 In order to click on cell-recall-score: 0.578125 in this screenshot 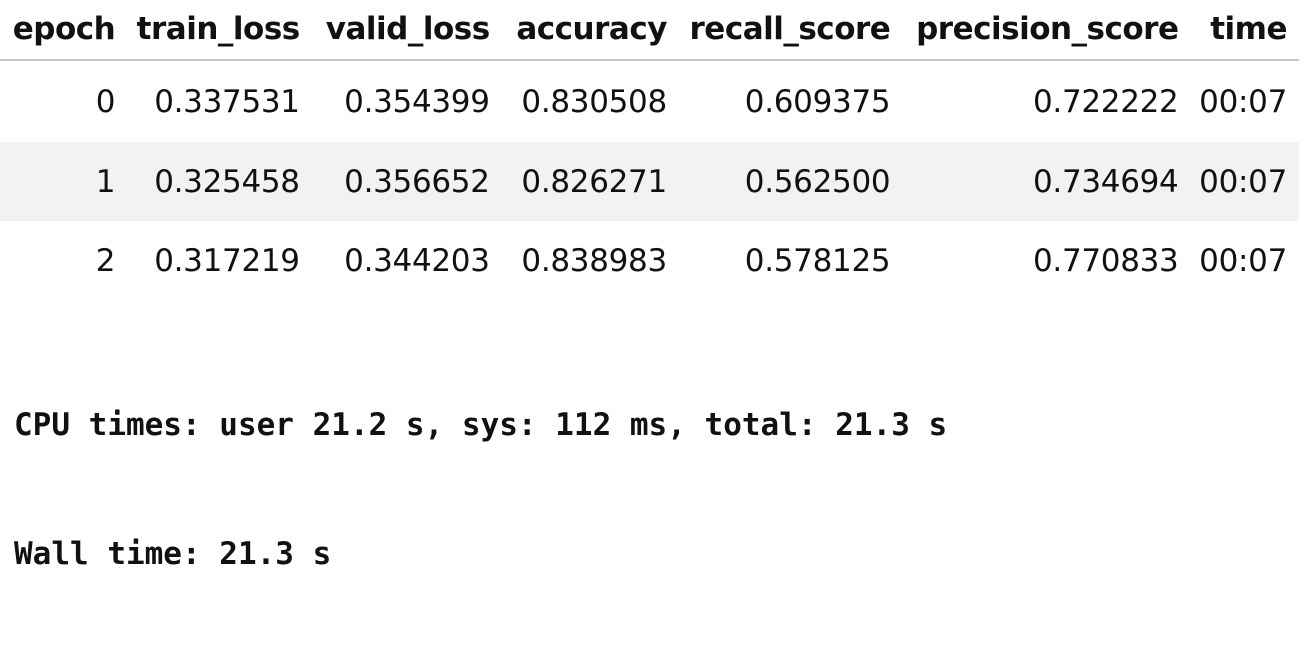, I will do `click(817, 260)`.